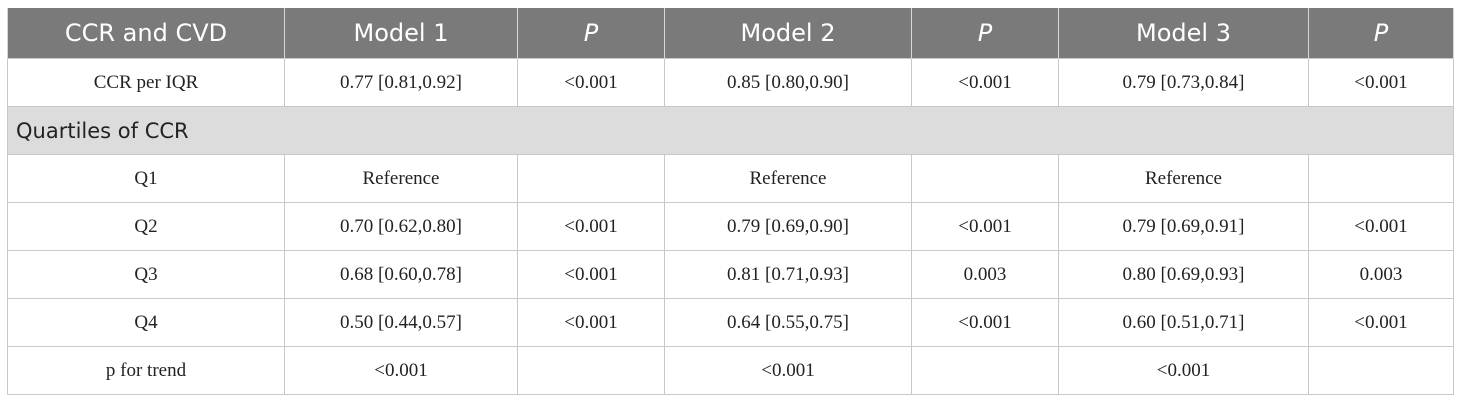 The image size is (1460, 406). What do you see at coordinates (146, 226) in the screenshot?
I see `row-label: Q2` at bounding box center [146, 226].